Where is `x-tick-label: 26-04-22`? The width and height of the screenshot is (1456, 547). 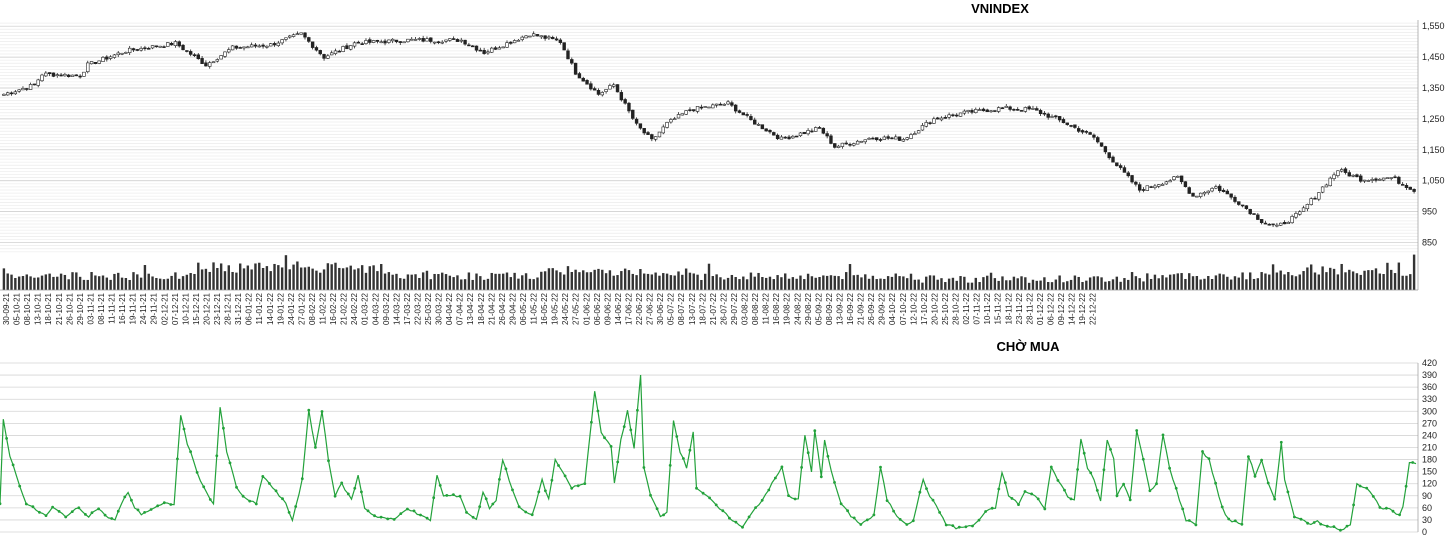
x-tick-label: 26-04-22 is located at coordinates (502, 308).